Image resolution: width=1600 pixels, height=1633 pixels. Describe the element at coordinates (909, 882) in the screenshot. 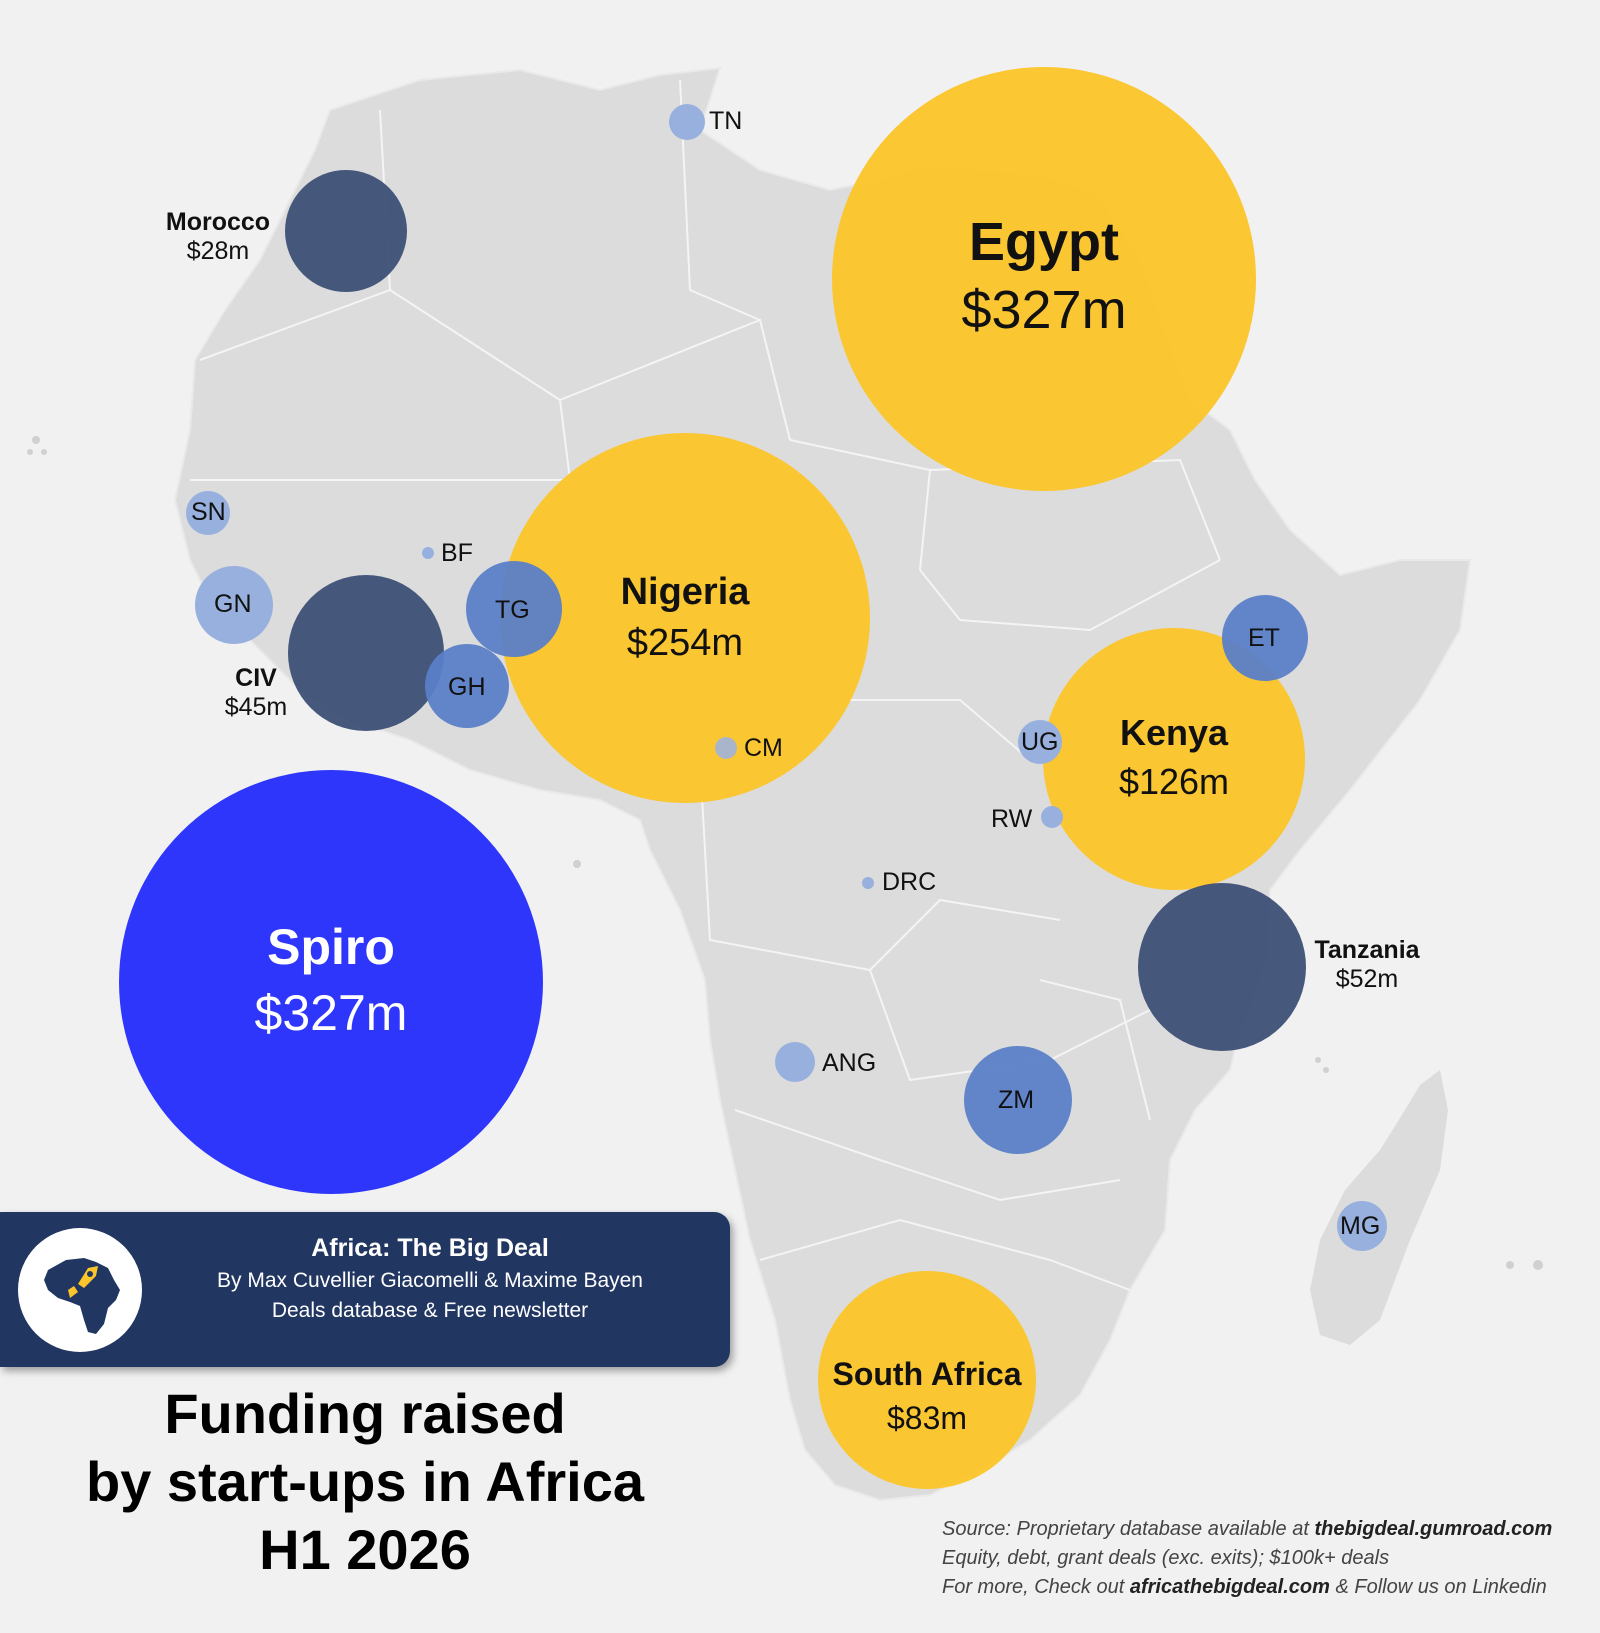

I see `drc-code: DRC` at that location.